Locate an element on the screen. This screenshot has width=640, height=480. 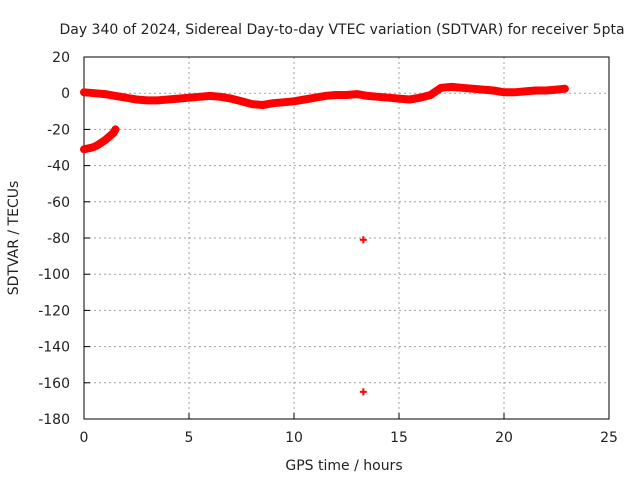
y-tick-label-0: 20 is located at coordinates (61, 58).